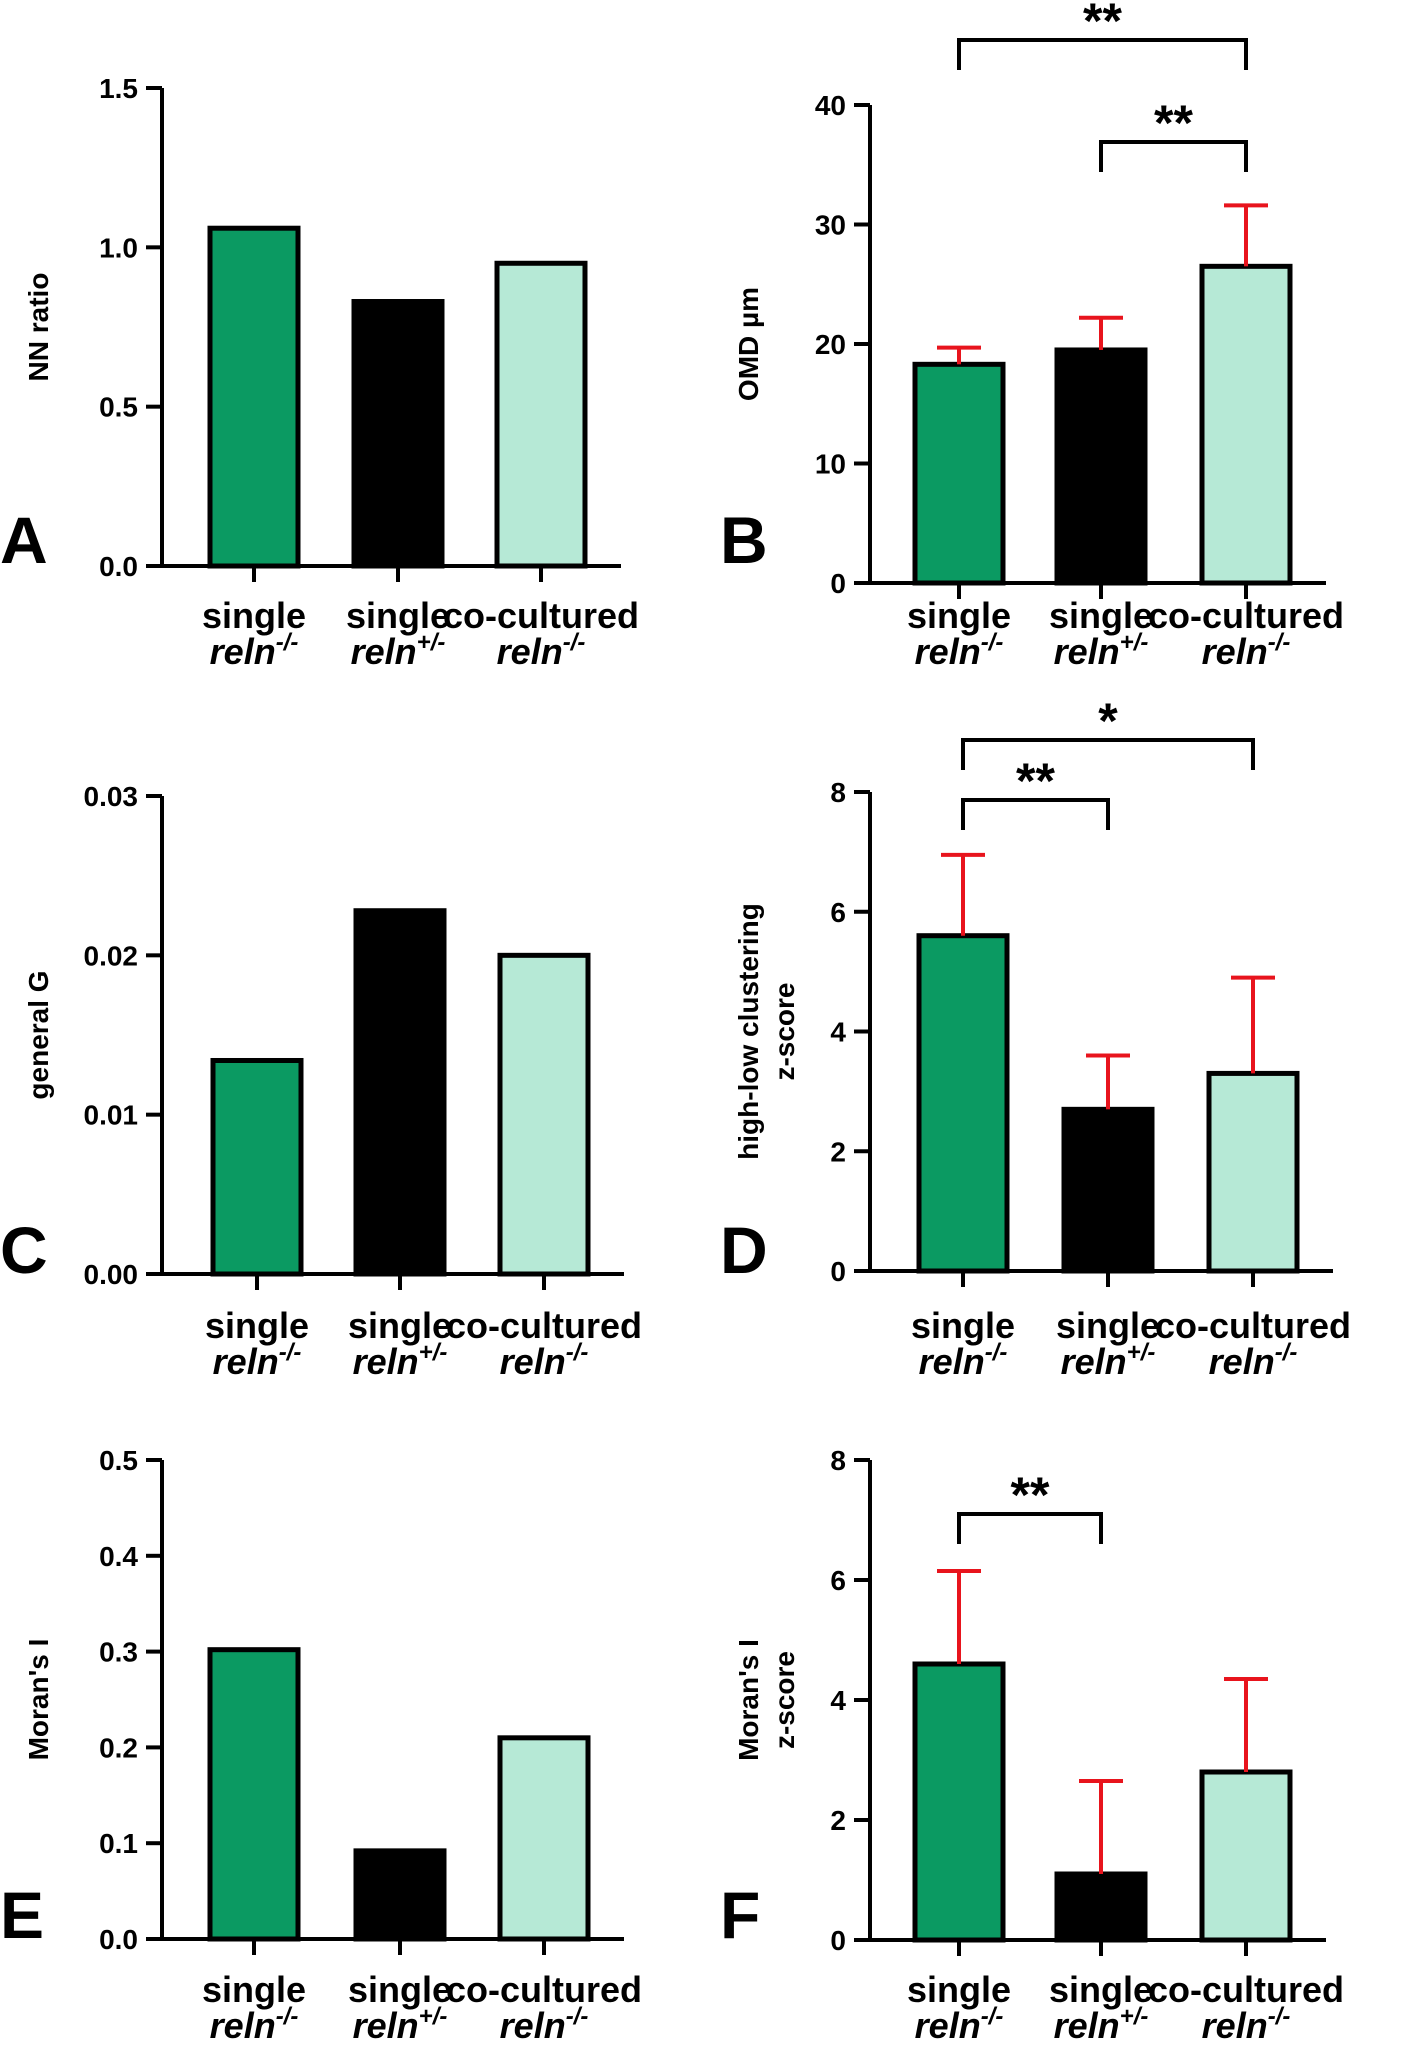 Image resolution: width=1413 pixels, height=2050 pixels. Describe the element at coordinates (830, 464) in the screenshot. I see `y-tick-label: 10` at that location.